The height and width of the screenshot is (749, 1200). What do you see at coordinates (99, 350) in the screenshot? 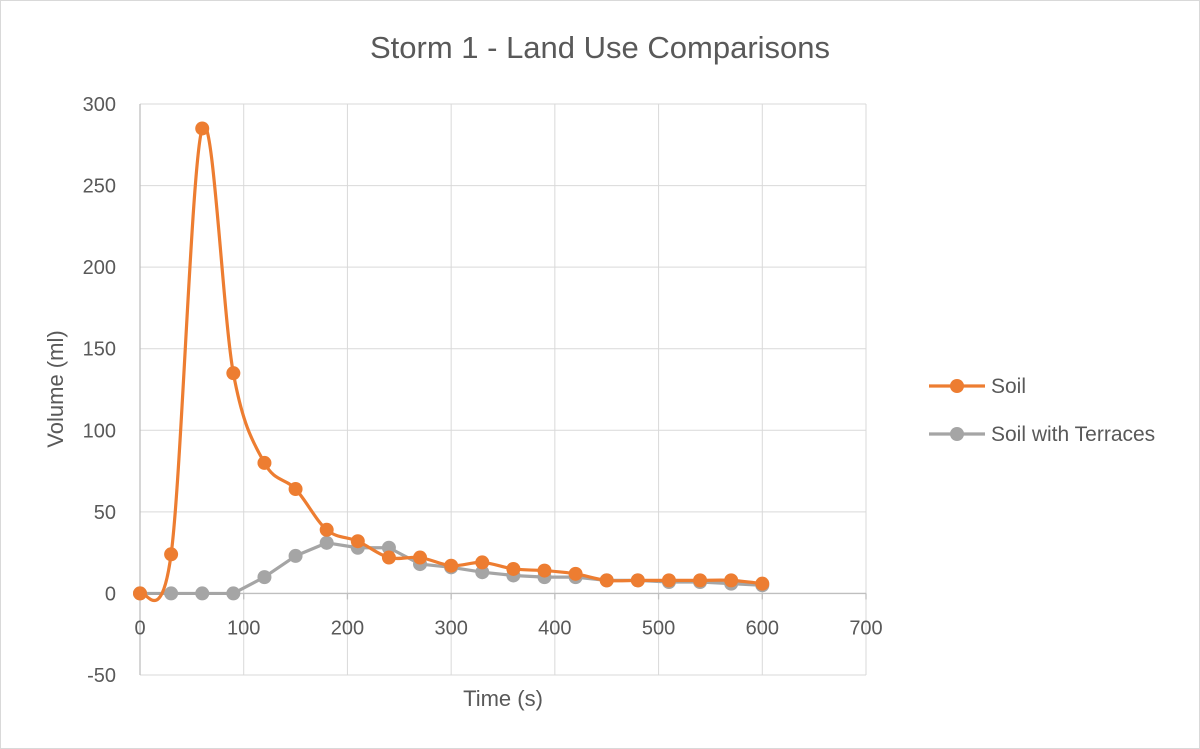
I see `y-tick-label: 150` at bounding box center [99, 350].